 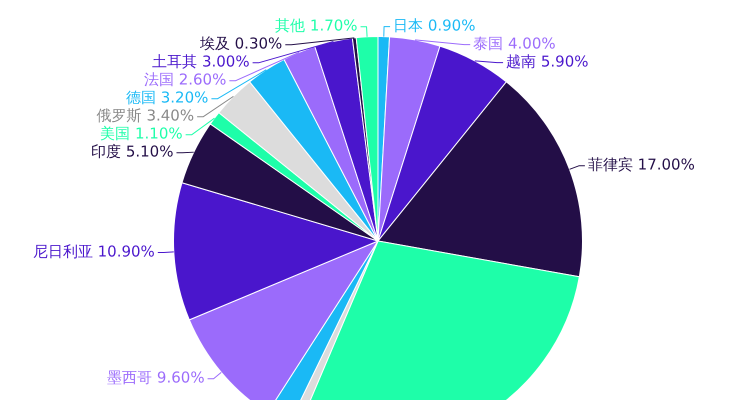 I want to click on slice-label: 越南 5.90%, so click(x=547, y=61).